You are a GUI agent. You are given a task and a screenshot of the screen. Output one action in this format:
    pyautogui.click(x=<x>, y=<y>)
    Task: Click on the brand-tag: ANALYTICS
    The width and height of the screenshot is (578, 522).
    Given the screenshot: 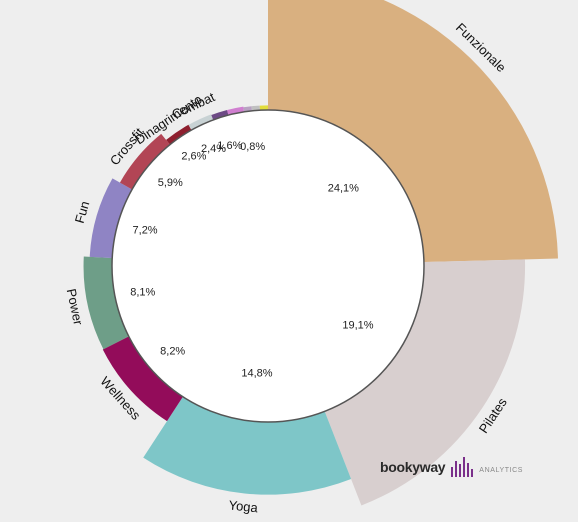 What is the action you would take?
    pyautogui.click(x=501, y=470)
    